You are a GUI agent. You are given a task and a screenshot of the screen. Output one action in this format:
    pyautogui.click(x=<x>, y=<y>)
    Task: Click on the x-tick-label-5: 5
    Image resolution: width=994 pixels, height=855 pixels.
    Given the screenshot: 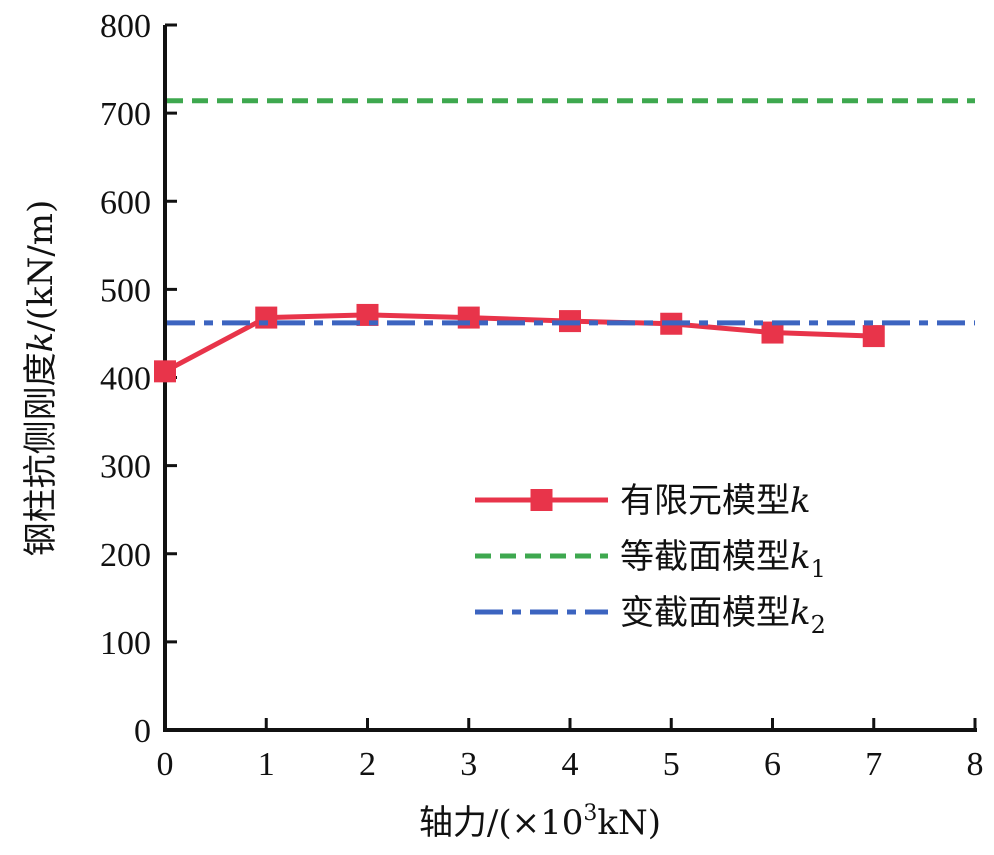 What is the action you would take?
    pyautogui.click(x=671, y=764)
    